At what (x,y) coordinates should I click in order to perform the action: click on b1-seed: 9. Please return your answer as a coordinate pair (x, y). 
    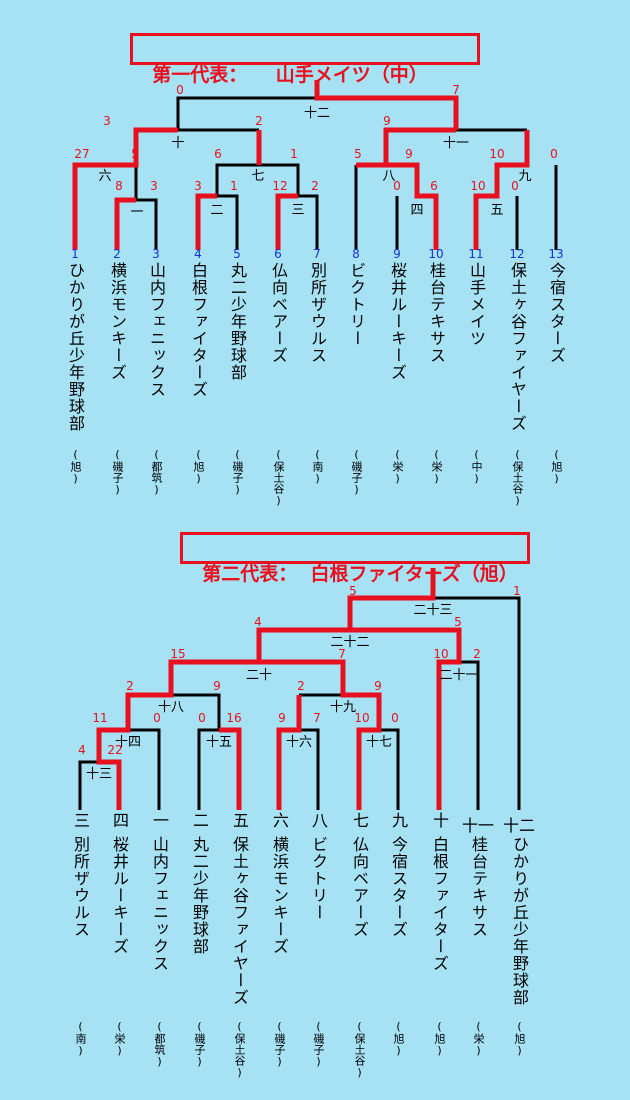
    Looking at the image, I should click on (397, 253).